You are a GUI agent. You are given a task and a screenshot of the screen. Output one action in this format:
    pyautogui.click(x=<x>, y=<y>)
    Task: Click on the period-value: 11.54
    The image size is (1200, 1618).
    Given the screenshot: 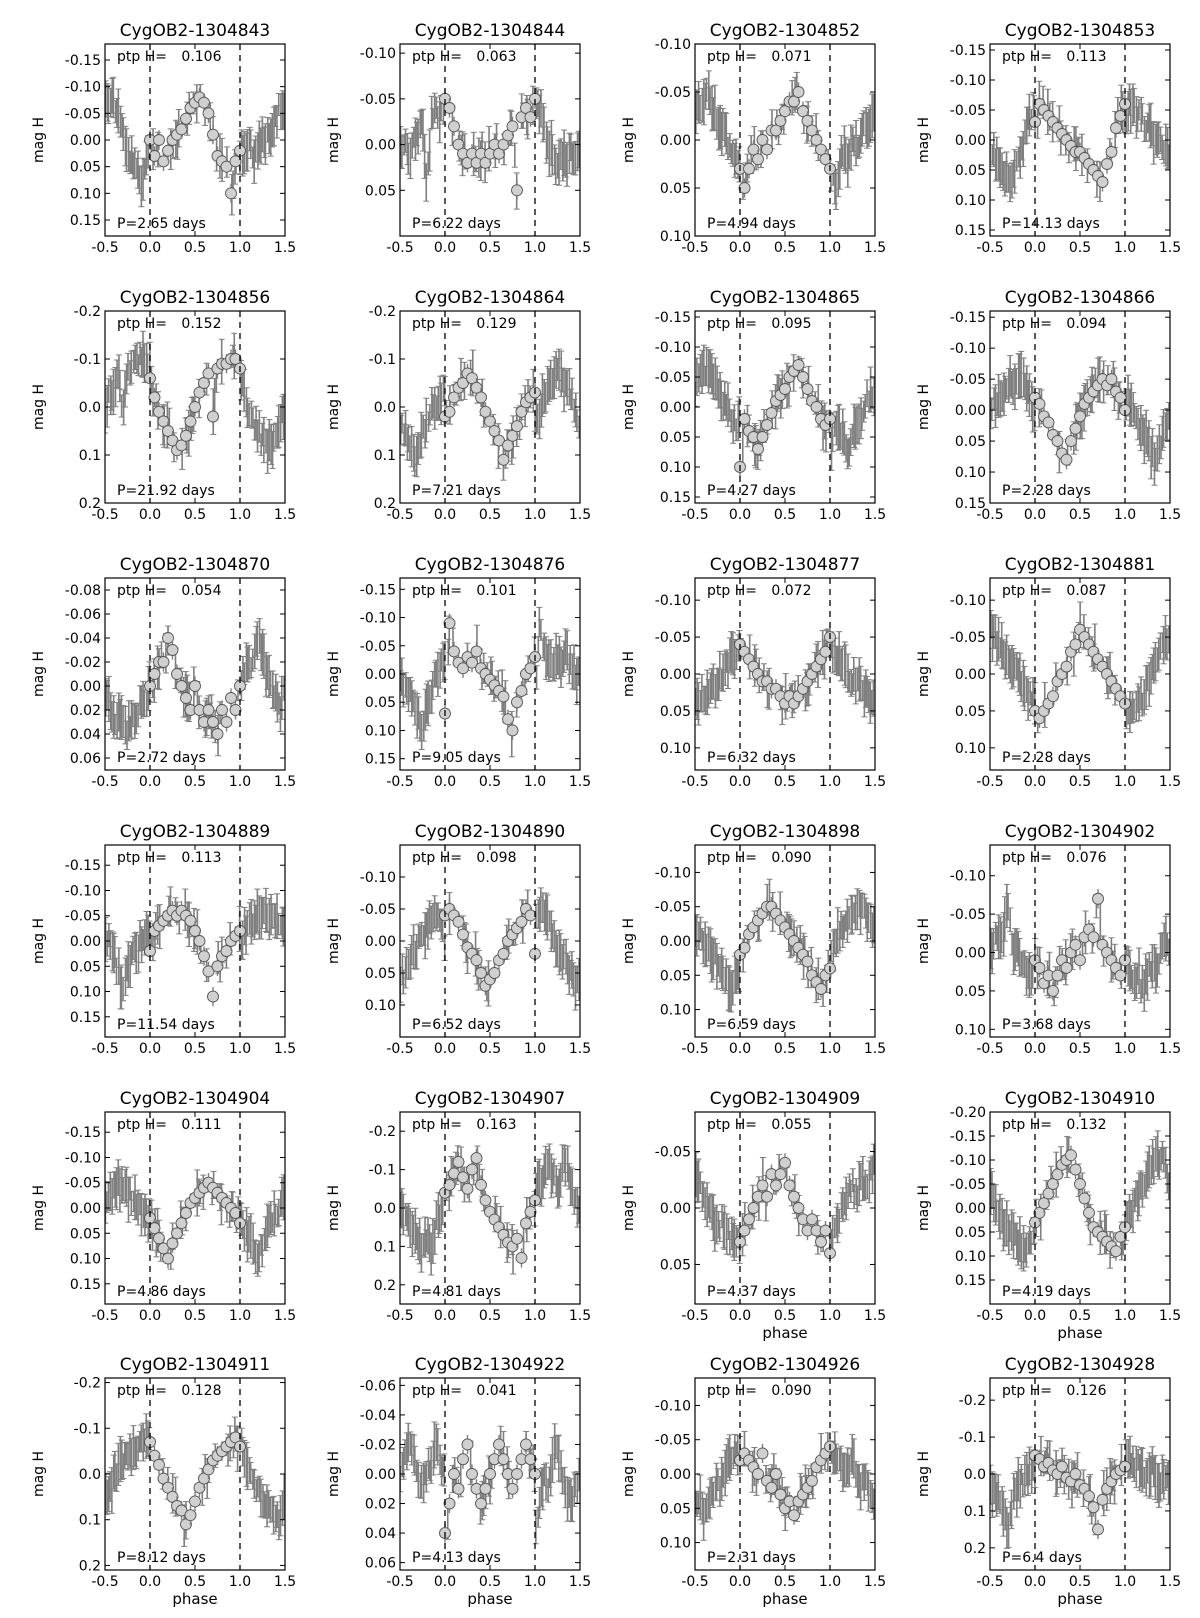 What is the action you would take?
    pyautogui.click(x=157, y=1025)
    